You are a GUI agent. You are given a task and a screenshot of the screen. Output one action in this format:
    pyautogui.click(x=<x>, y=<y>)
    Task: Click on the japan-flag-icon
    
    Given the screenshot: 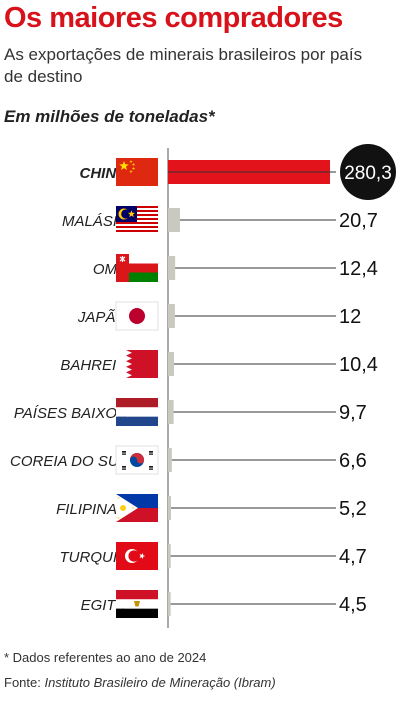 What is the action you would take?
    pyautogui.click(x=137, y=316)
    